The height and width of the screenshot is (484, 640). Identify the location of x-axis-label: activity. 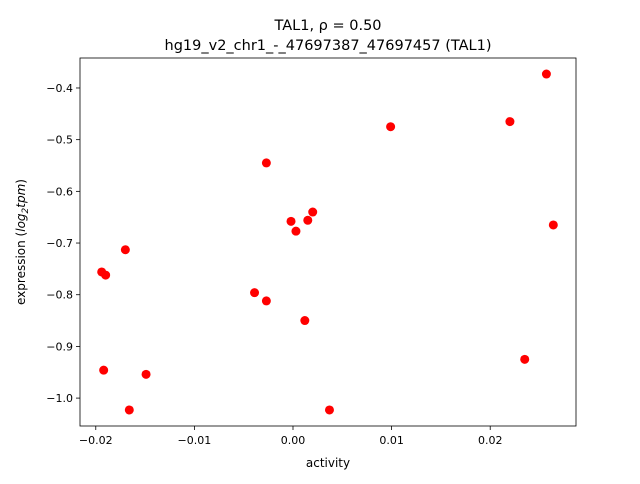
(328, 463).